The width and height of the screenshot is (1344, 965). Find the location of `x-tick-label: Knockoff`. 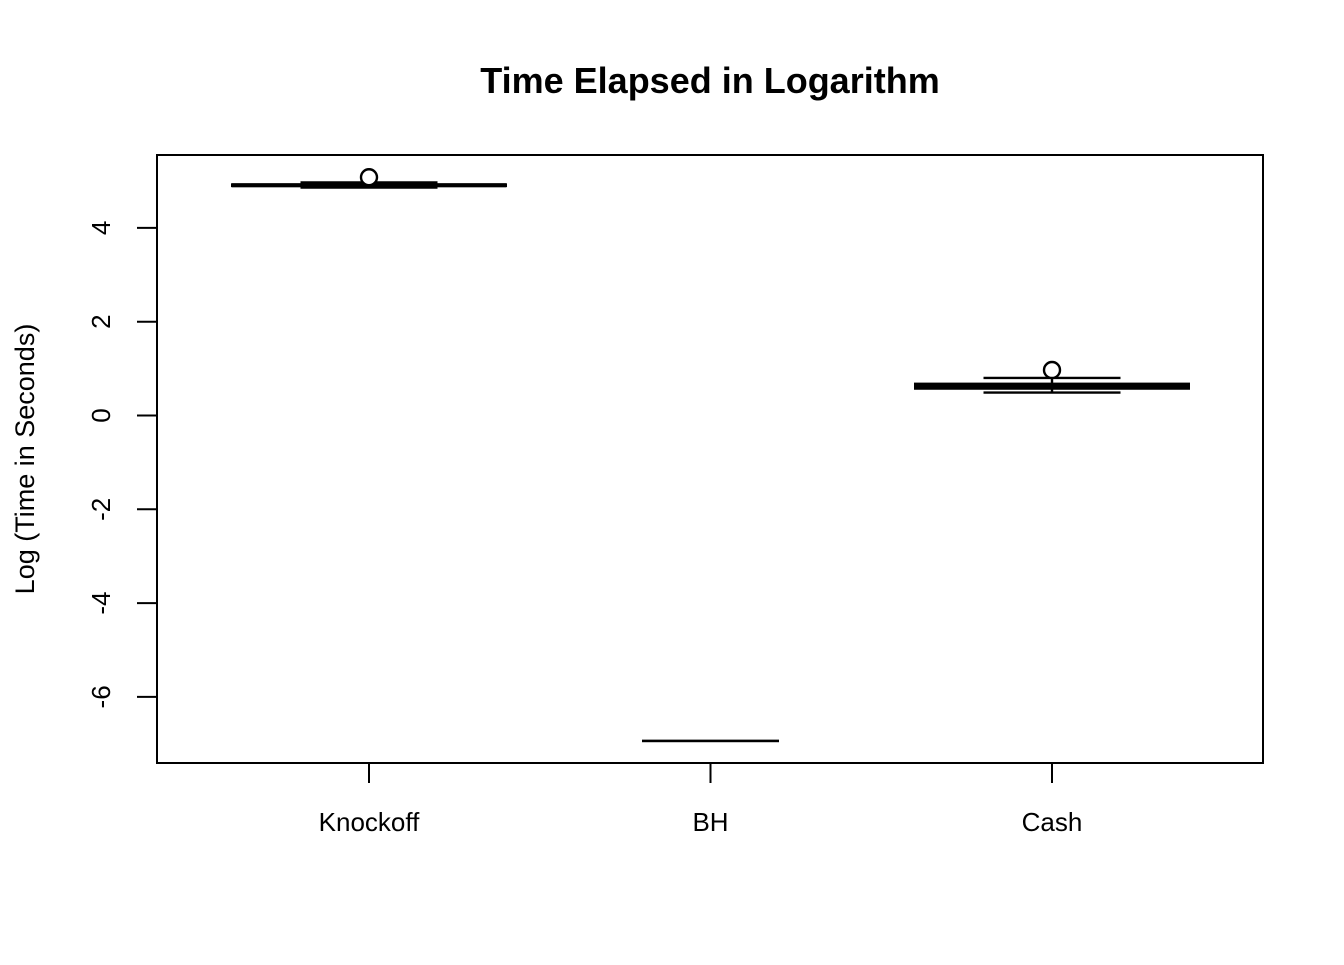

x-tick-label: Knockoff is located at coordinates (369, 822).